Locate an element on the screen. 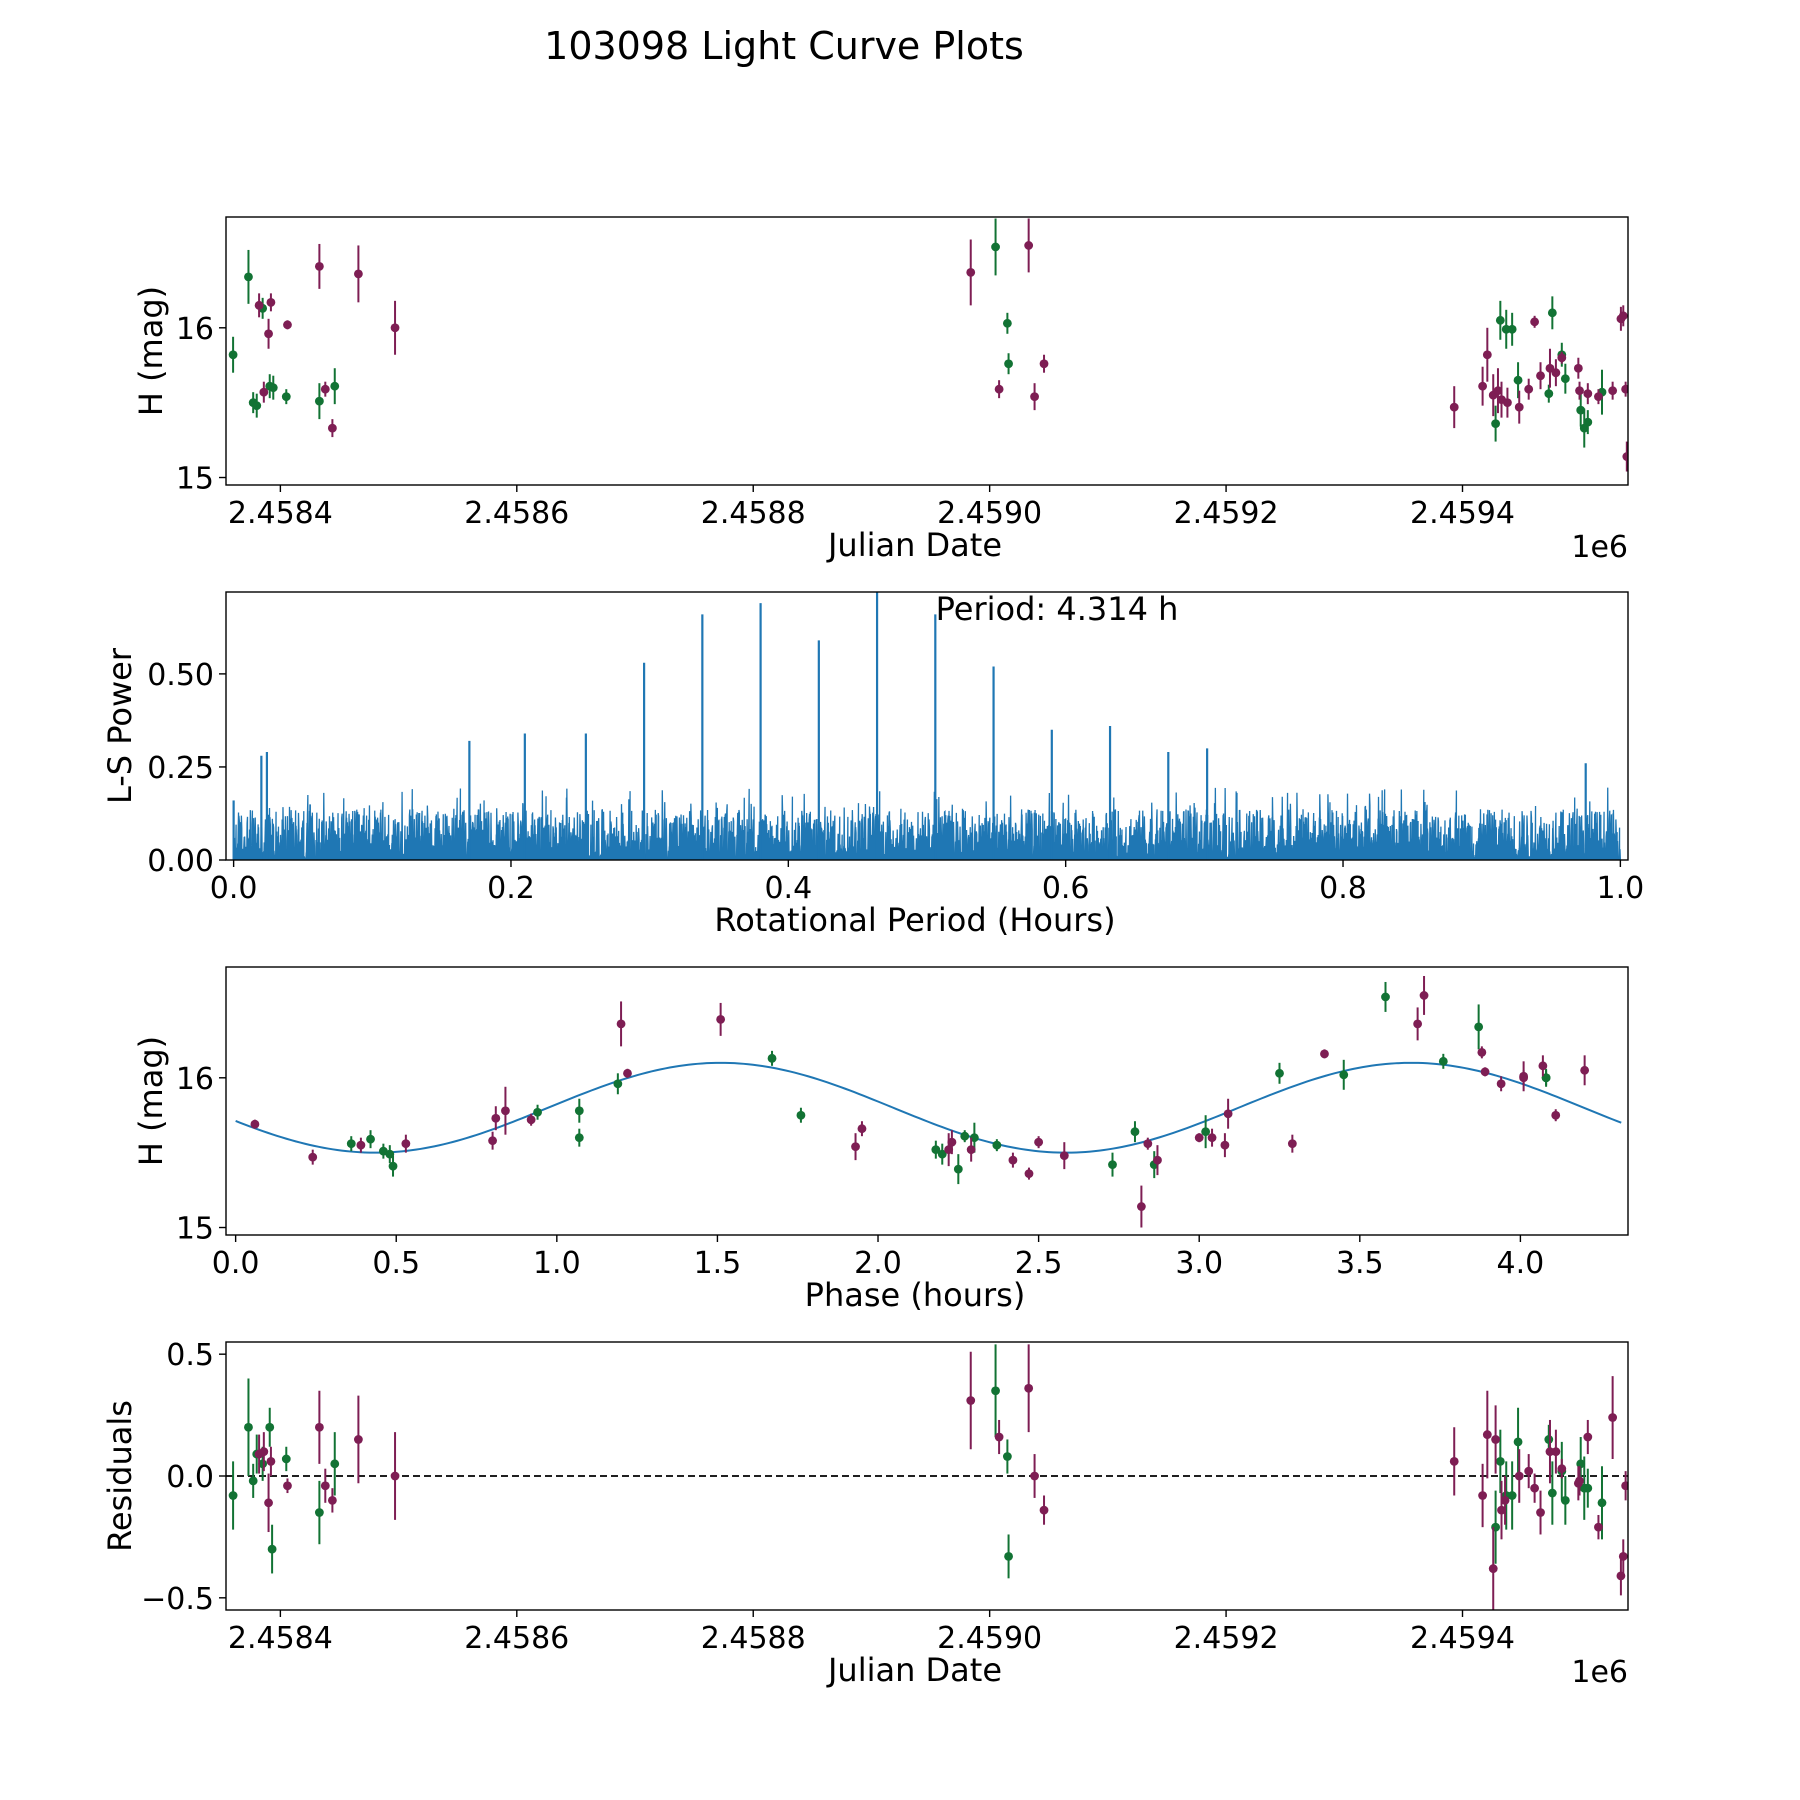 Image resolution: width=1800 pixels, height=1800 pixels. x-tick-label: 2.4594 is located at coordinates (1462, 513).